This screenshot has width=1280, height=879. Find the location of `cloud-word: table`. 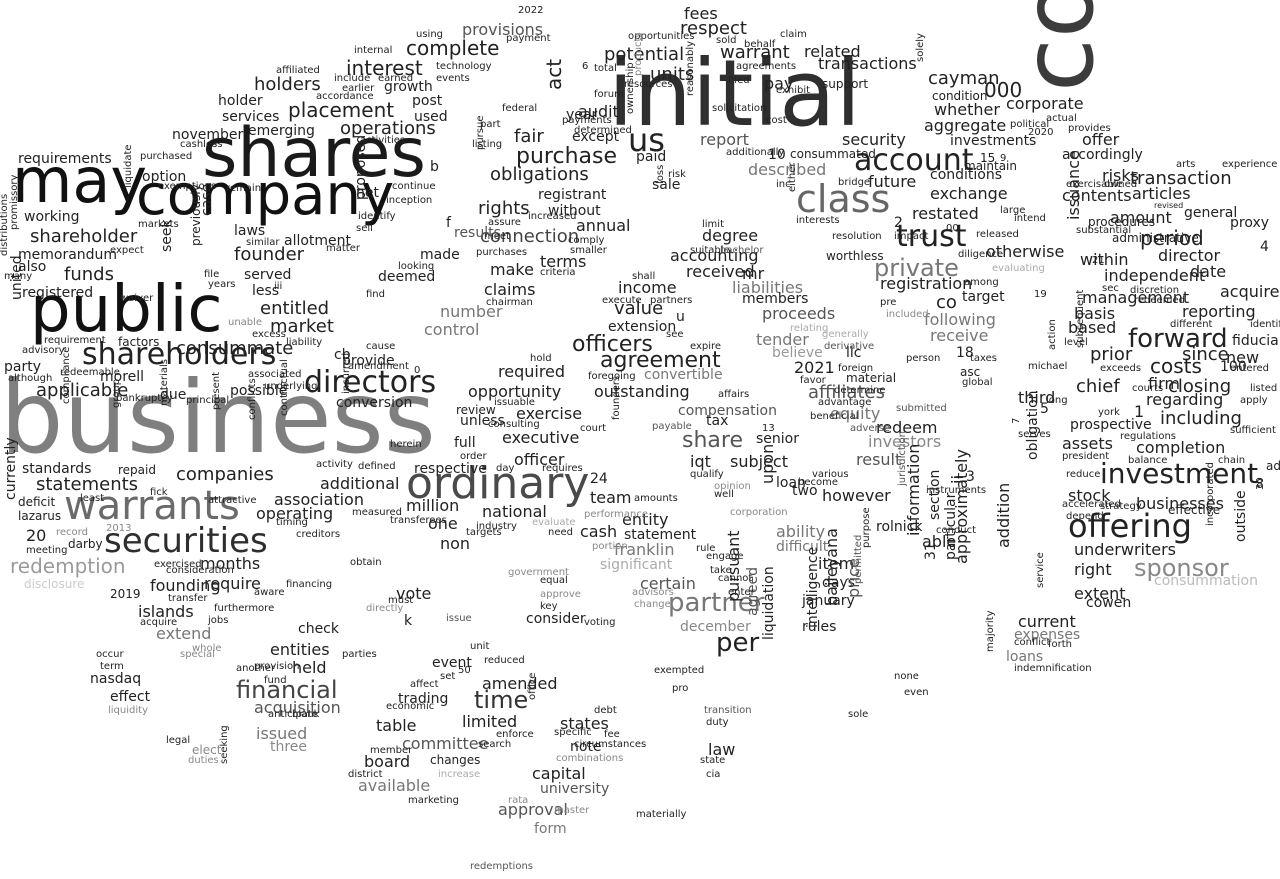

cloud-word: table is located at coordinates (396, 725).